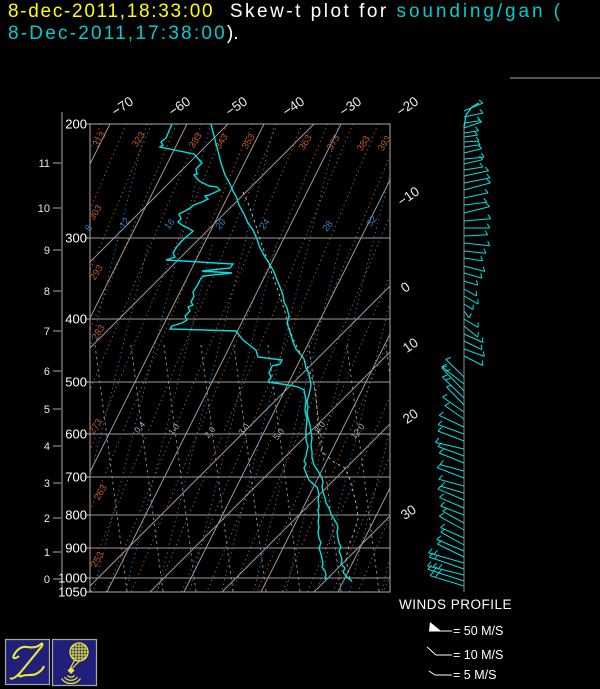  What do you see at coordinates (97, 272) in the screenshot?
I see `svg-text: 293` at bounding box center [97, 272].